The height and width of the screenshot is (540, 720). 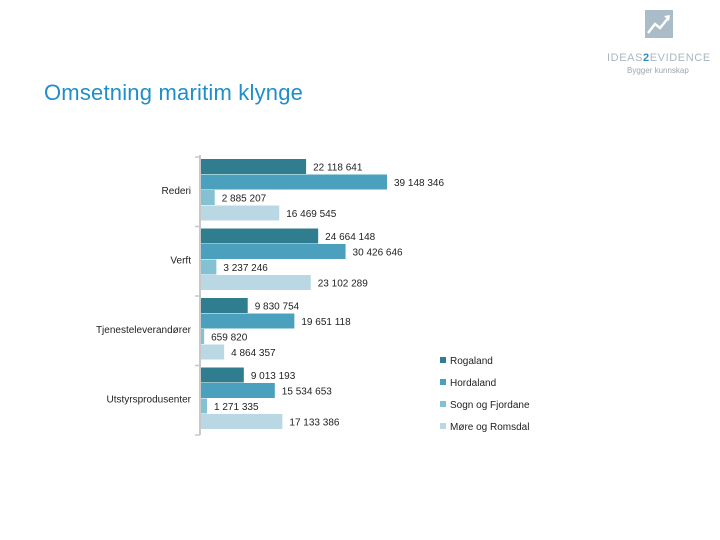 I want to click on data-label: 17 133 386, so click(x=314, y=423).